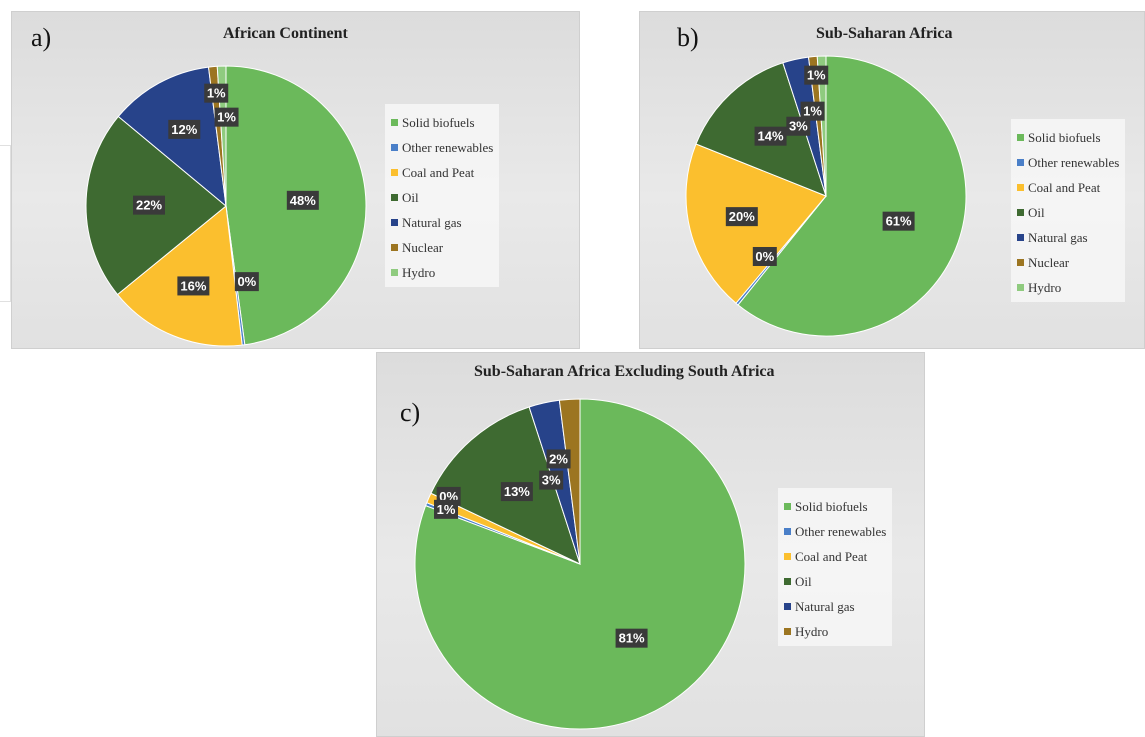 Image resolution: width=1145 pixels, height=737 pixels. I want to click on data-label-text: 61%, so click(899, 221).